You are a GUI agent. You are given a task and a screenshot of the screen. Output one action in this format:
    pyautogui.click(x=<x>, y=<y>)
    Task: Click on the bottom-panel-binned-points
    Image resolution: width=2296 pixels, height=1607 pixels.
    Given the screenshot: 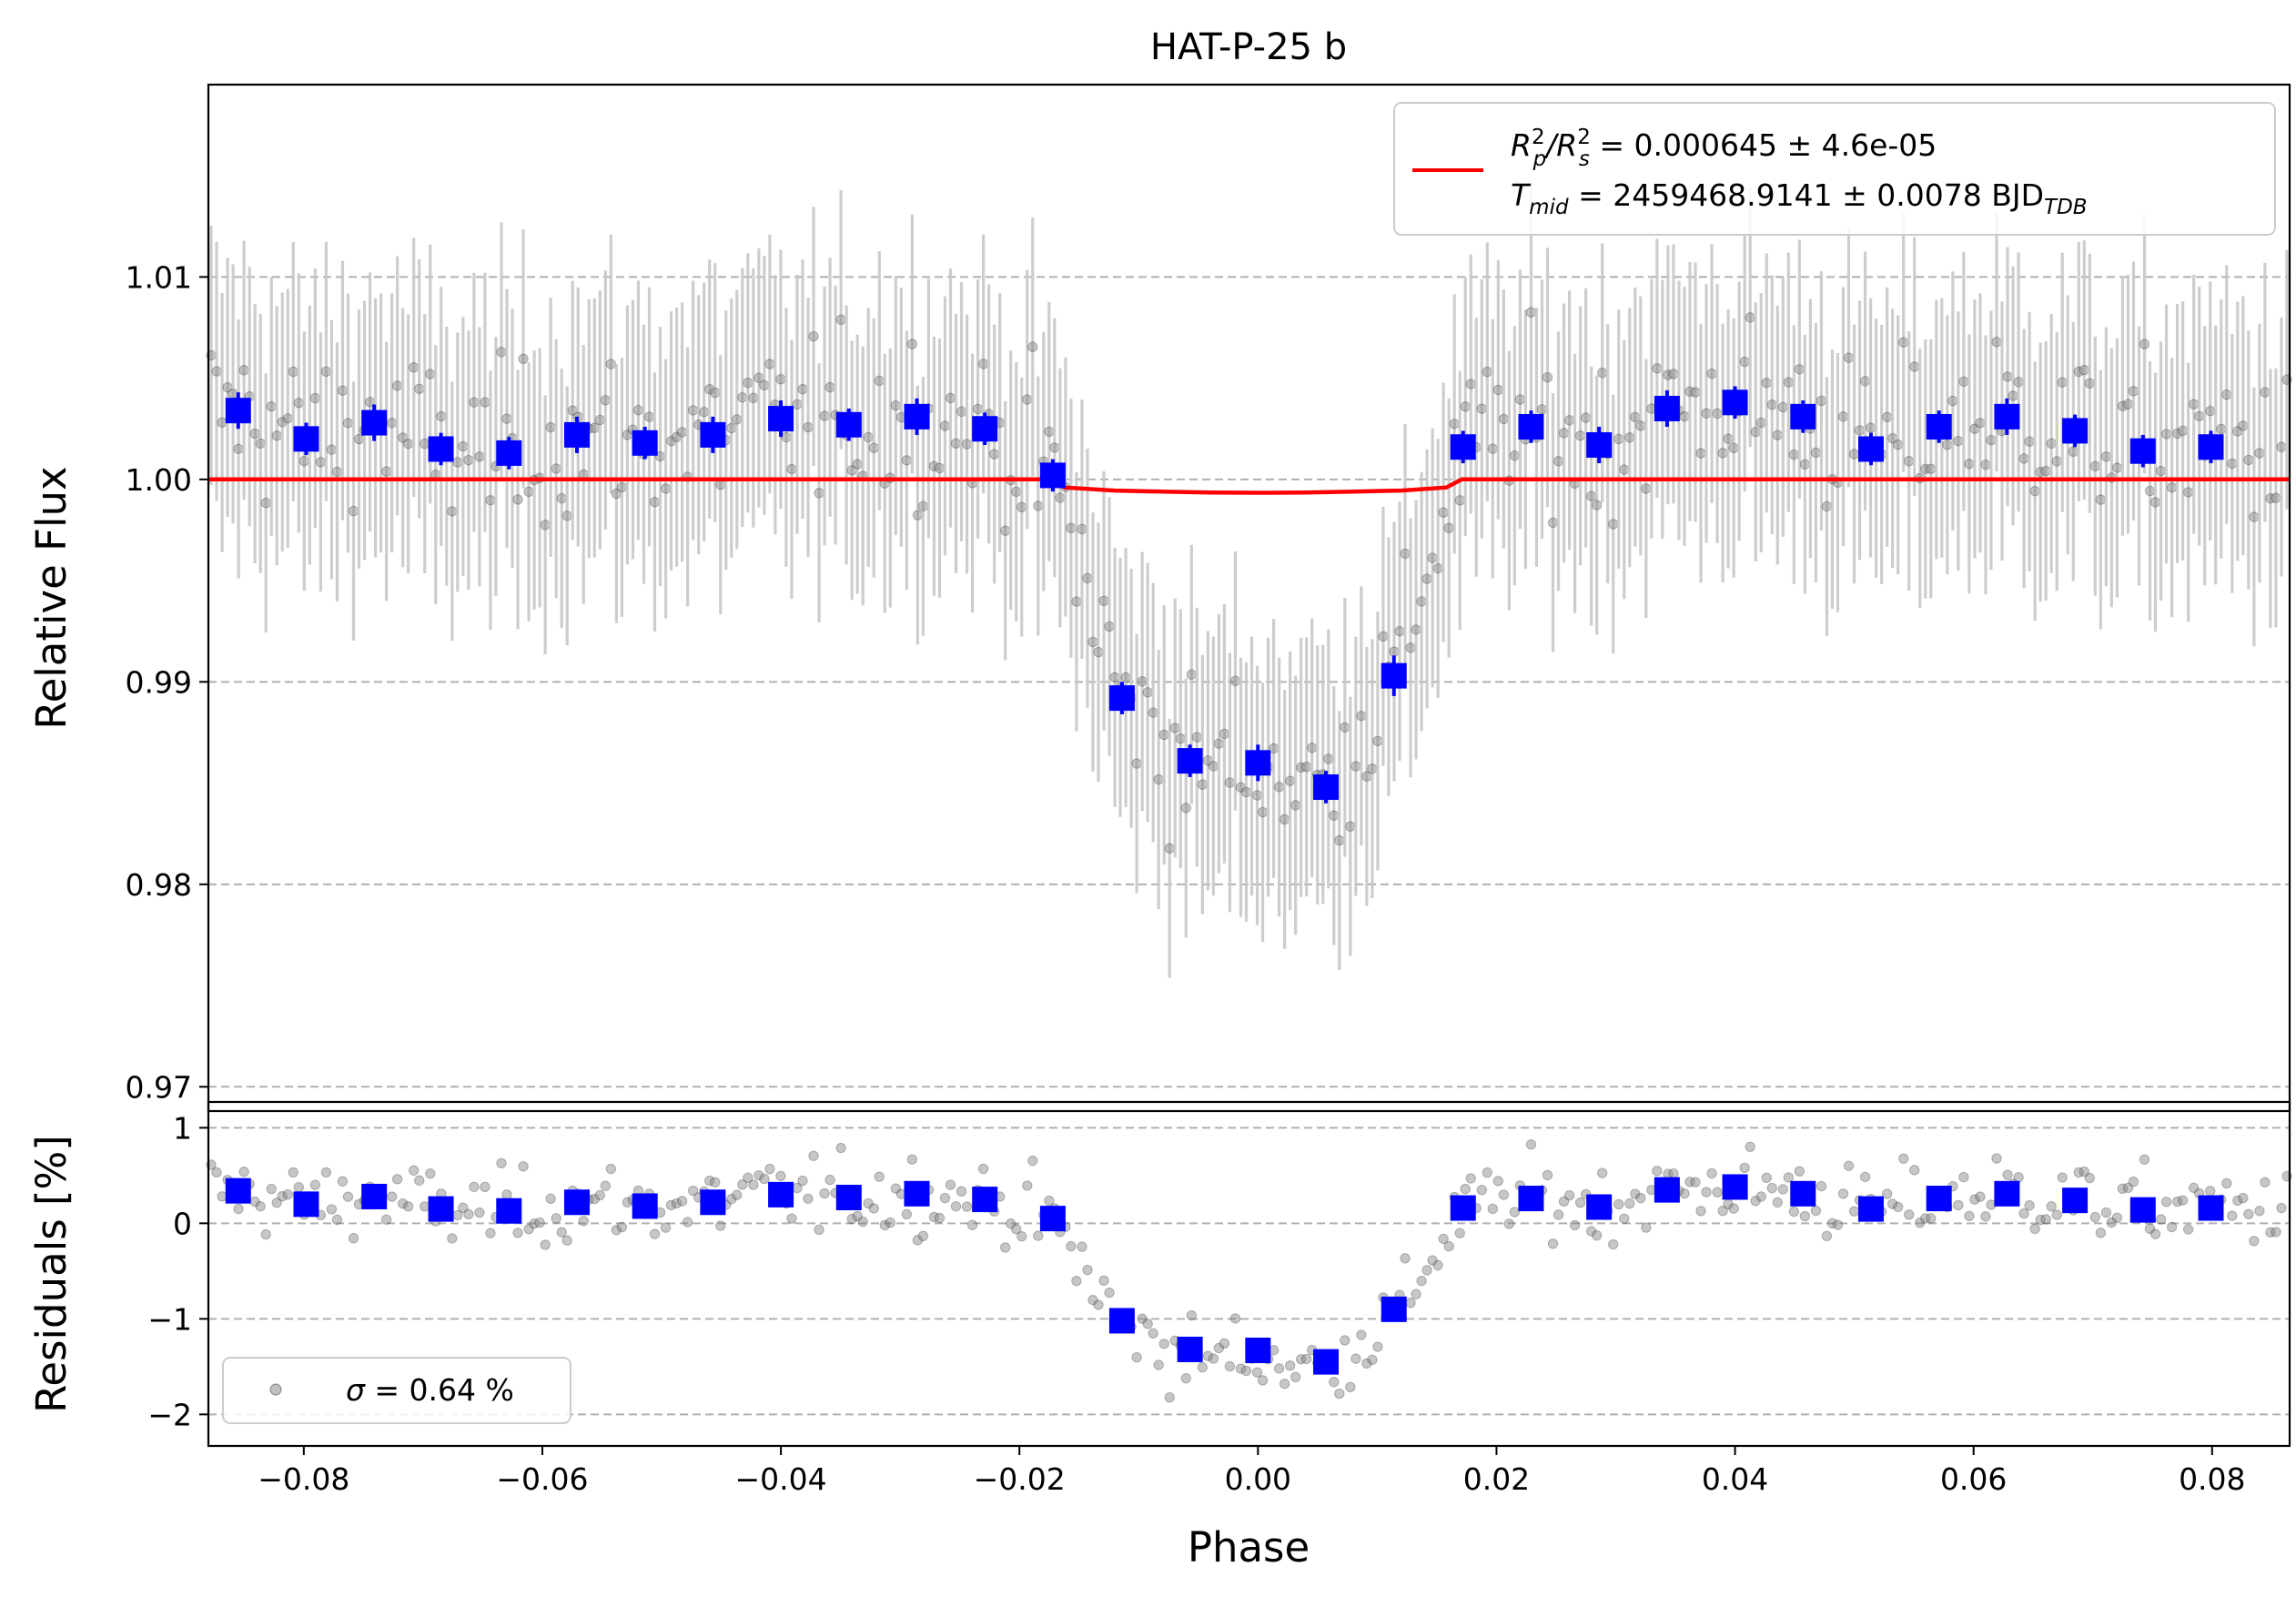 What is the action you would take?
    pyautogui.click(x=1224, y=1274)
    